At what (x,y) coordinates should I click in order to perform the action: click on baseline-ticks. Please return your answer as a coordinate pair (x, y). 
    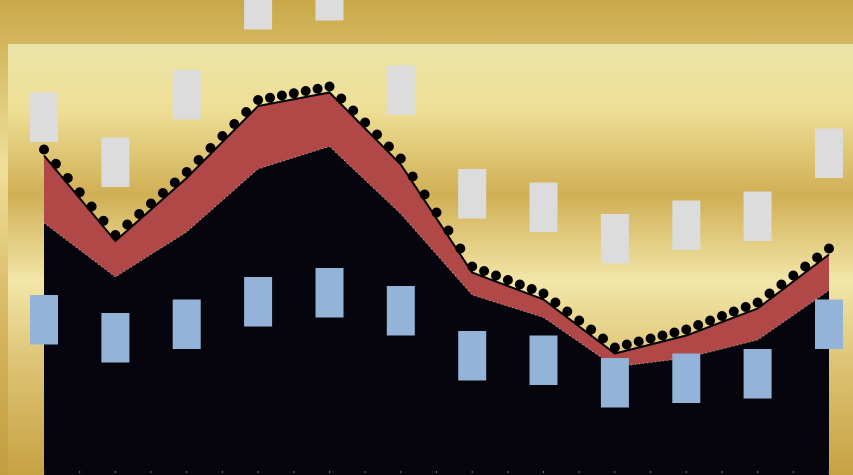
    Looking at the image, I should click on (436, 472).